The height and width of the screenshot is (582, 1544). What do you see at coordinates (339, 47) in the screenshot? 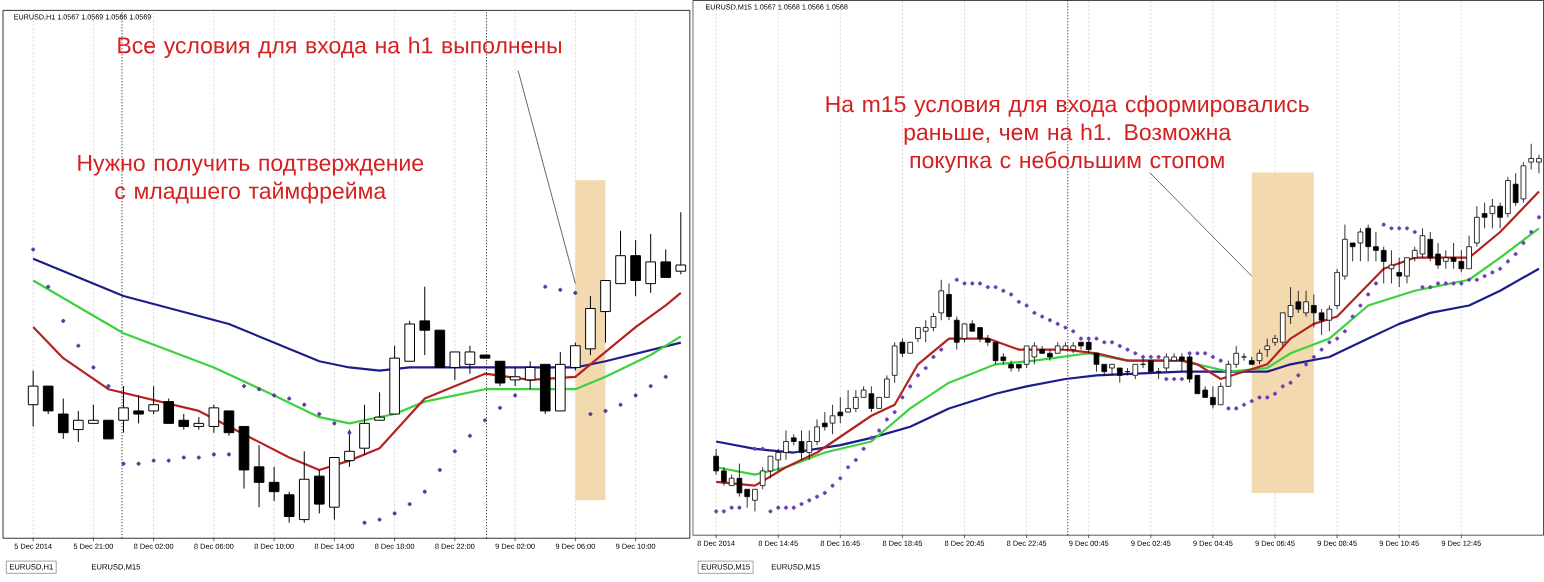
I see `text: Все условия для входа на h1 выполнены` at bounding box center [339, 47].